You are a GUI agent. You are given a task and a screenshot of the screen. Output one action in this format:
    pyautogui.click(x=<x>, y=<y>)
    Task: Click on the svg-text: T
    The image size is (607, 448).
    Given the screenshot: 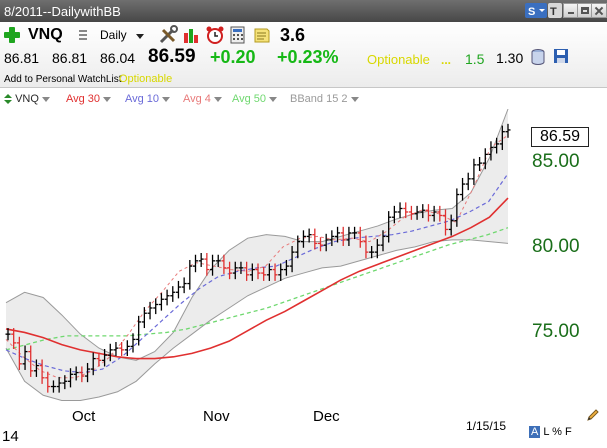 What is the action you would take?
    pyautogui.click(x=553, y=12)
    